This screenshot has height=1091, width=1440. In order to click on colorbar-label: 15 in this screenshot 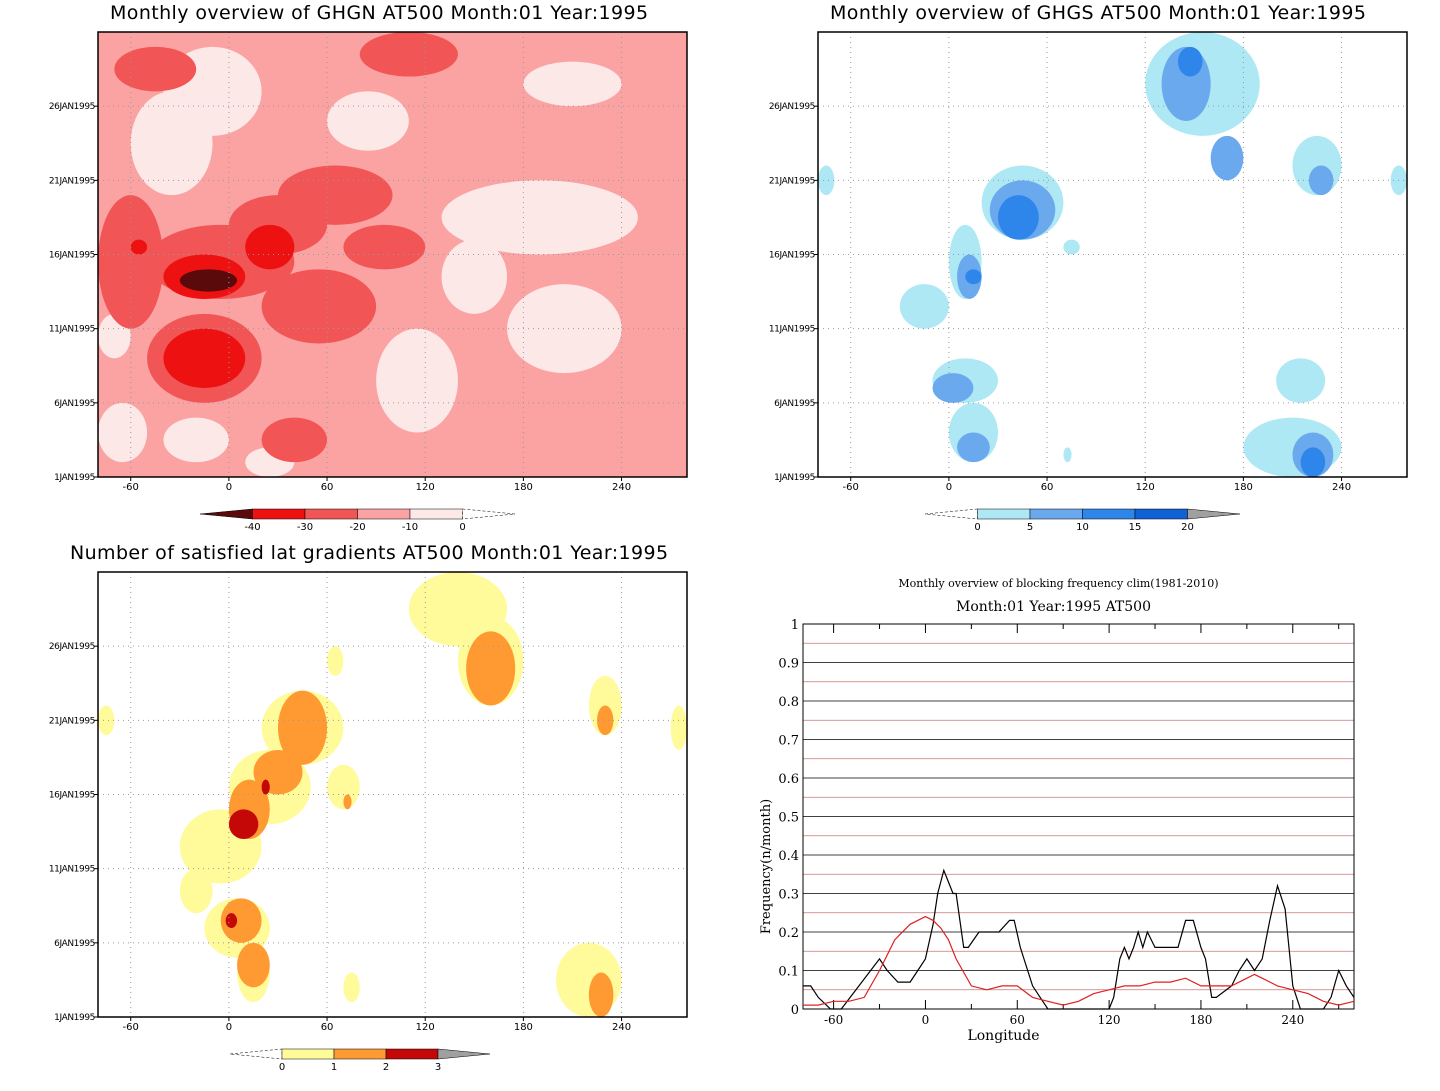, I will do `click(1135, 527)`.